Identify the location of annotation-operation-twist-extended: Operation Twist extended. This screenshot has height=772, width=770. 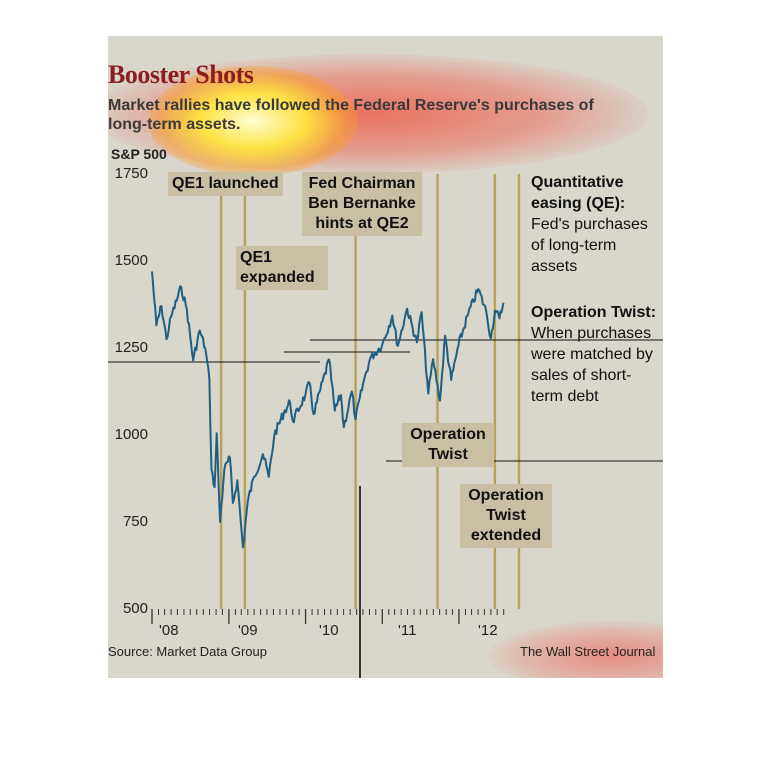
(506, 516).